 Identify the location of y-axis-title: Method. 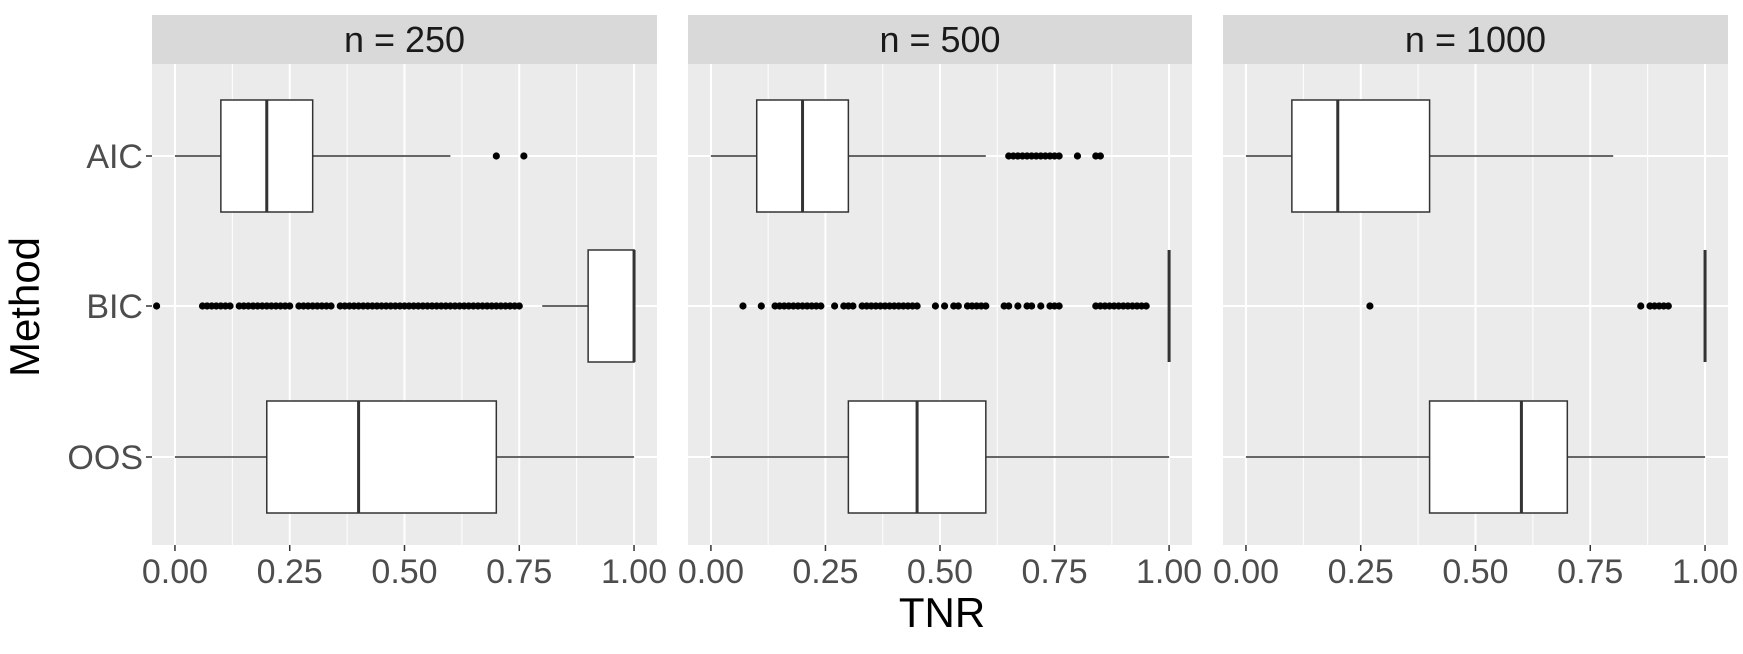
(24, 307).